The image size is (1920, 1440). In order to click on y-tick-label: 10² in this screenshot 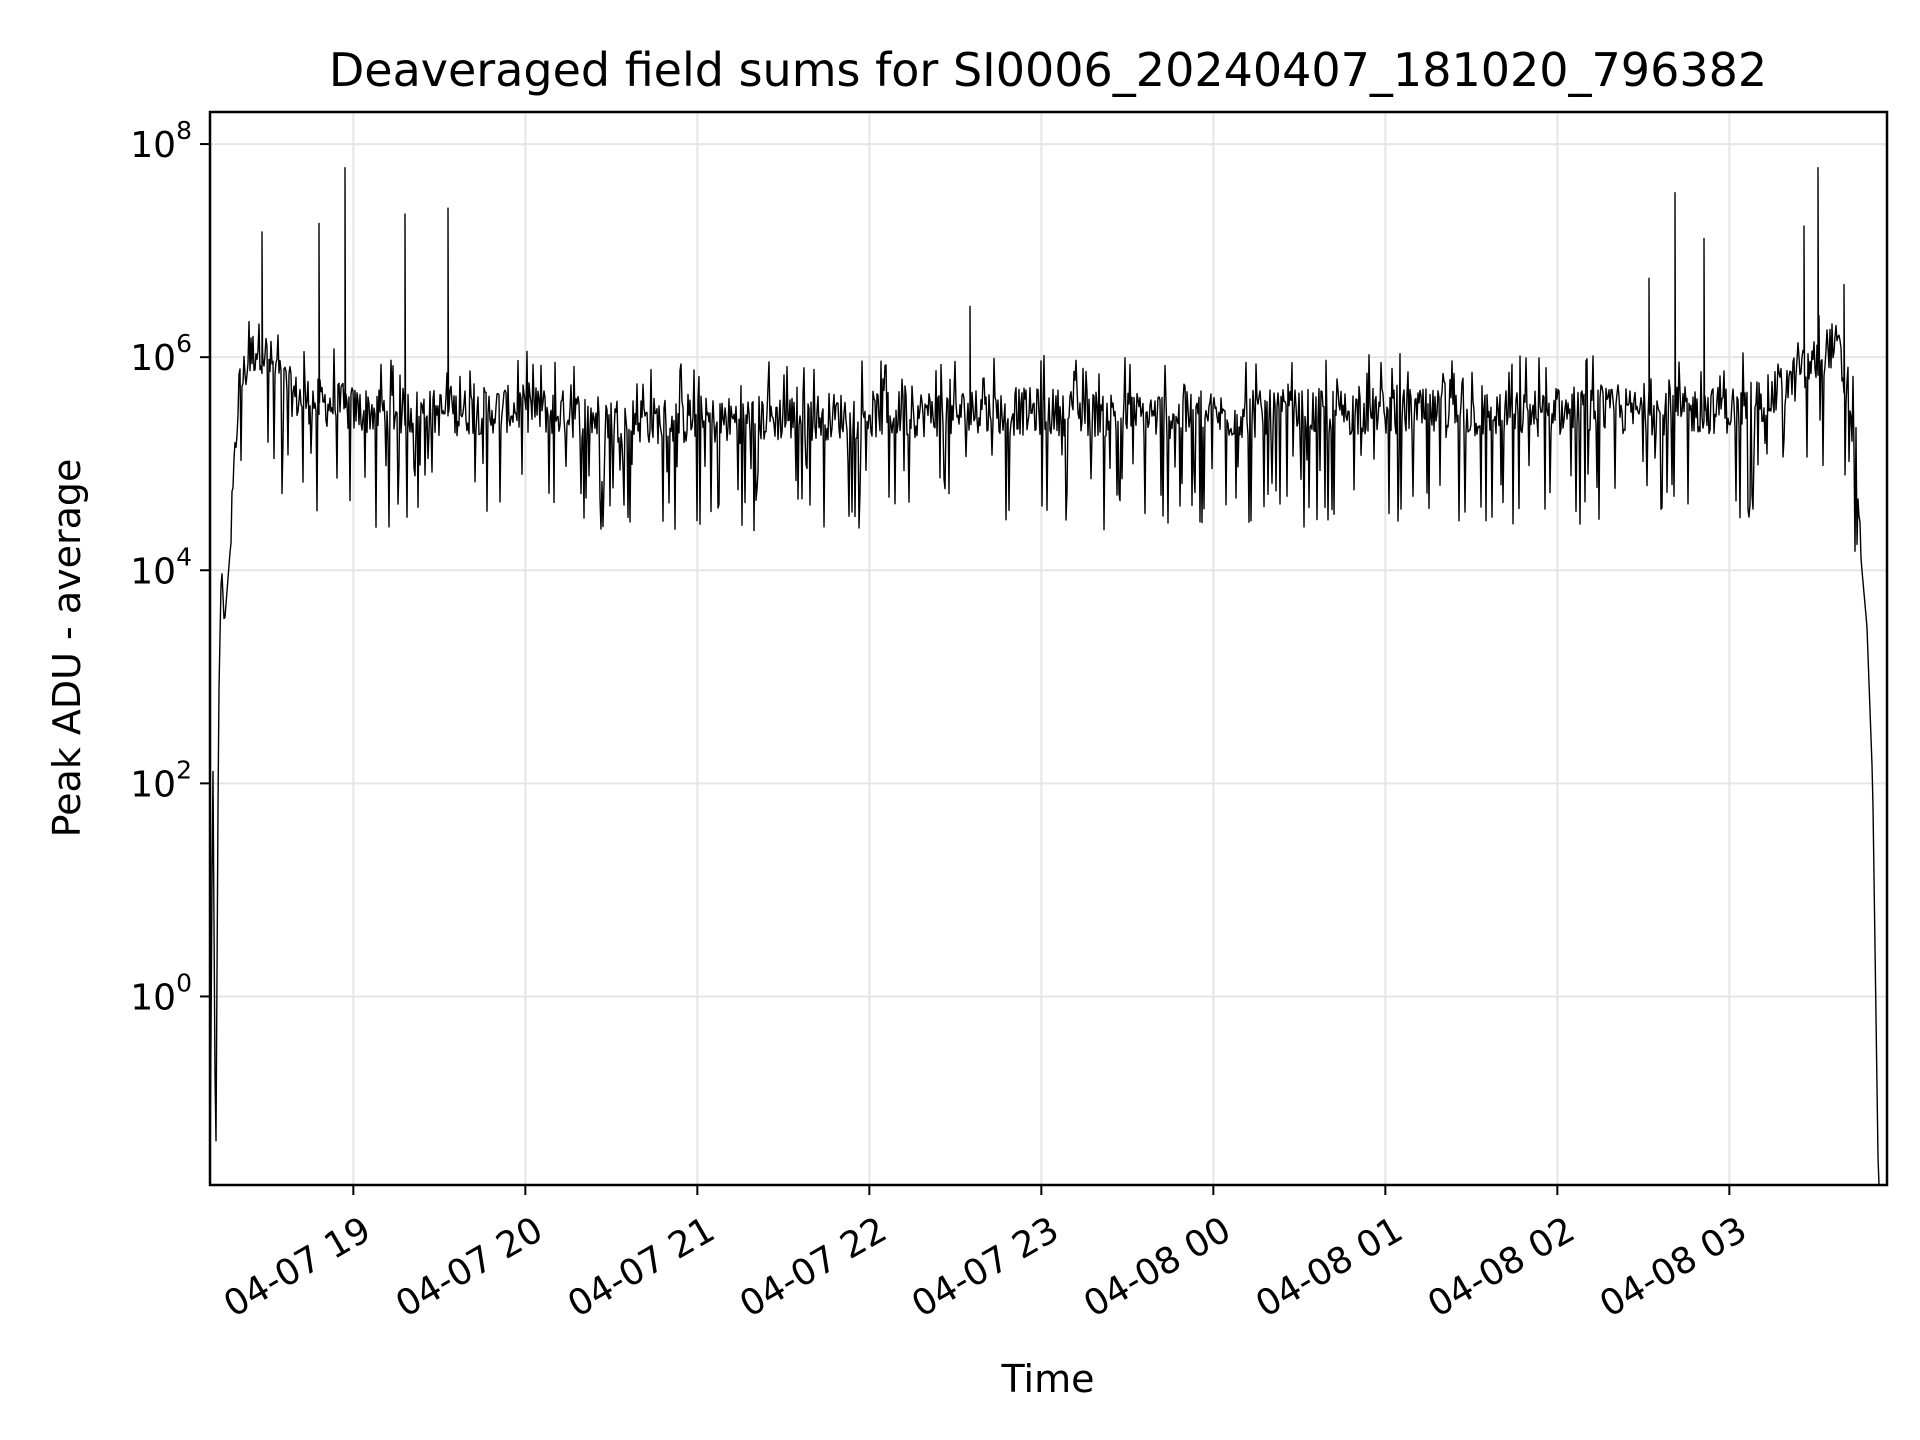, I will do `click(161, 780)`.